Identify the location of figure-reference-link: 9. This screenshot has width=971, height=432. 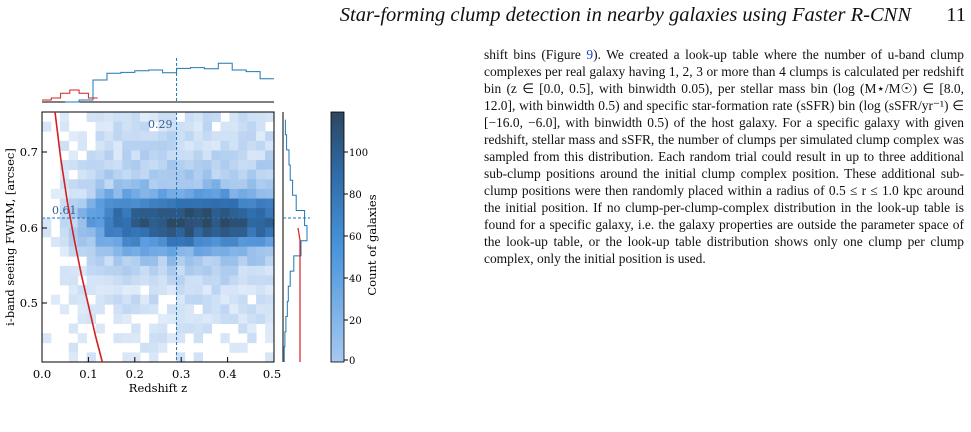
(590, 54).